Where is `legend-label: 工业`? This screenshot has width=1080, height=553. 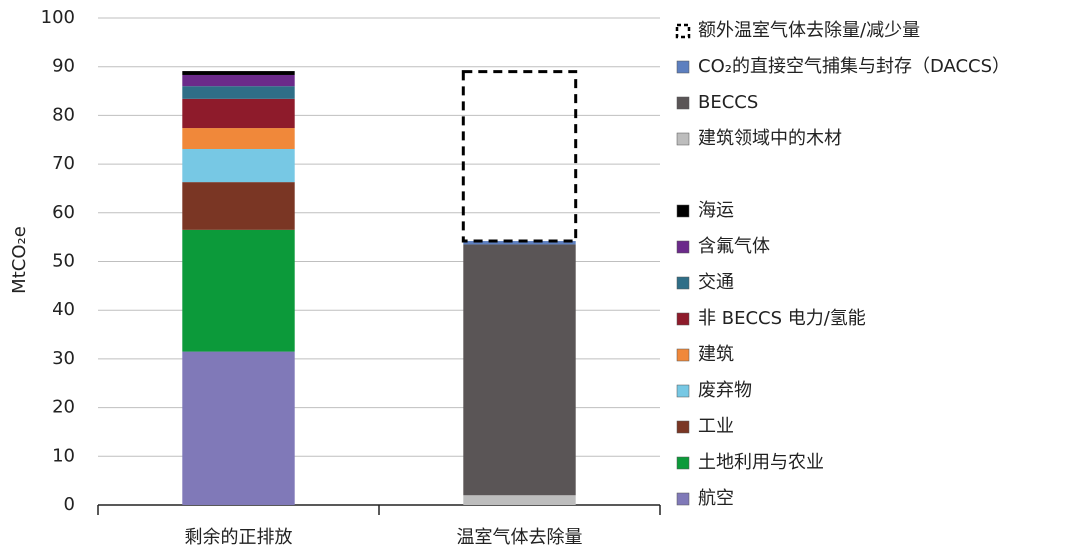
legend-label: 工业 is located at coordinates (716, 426).